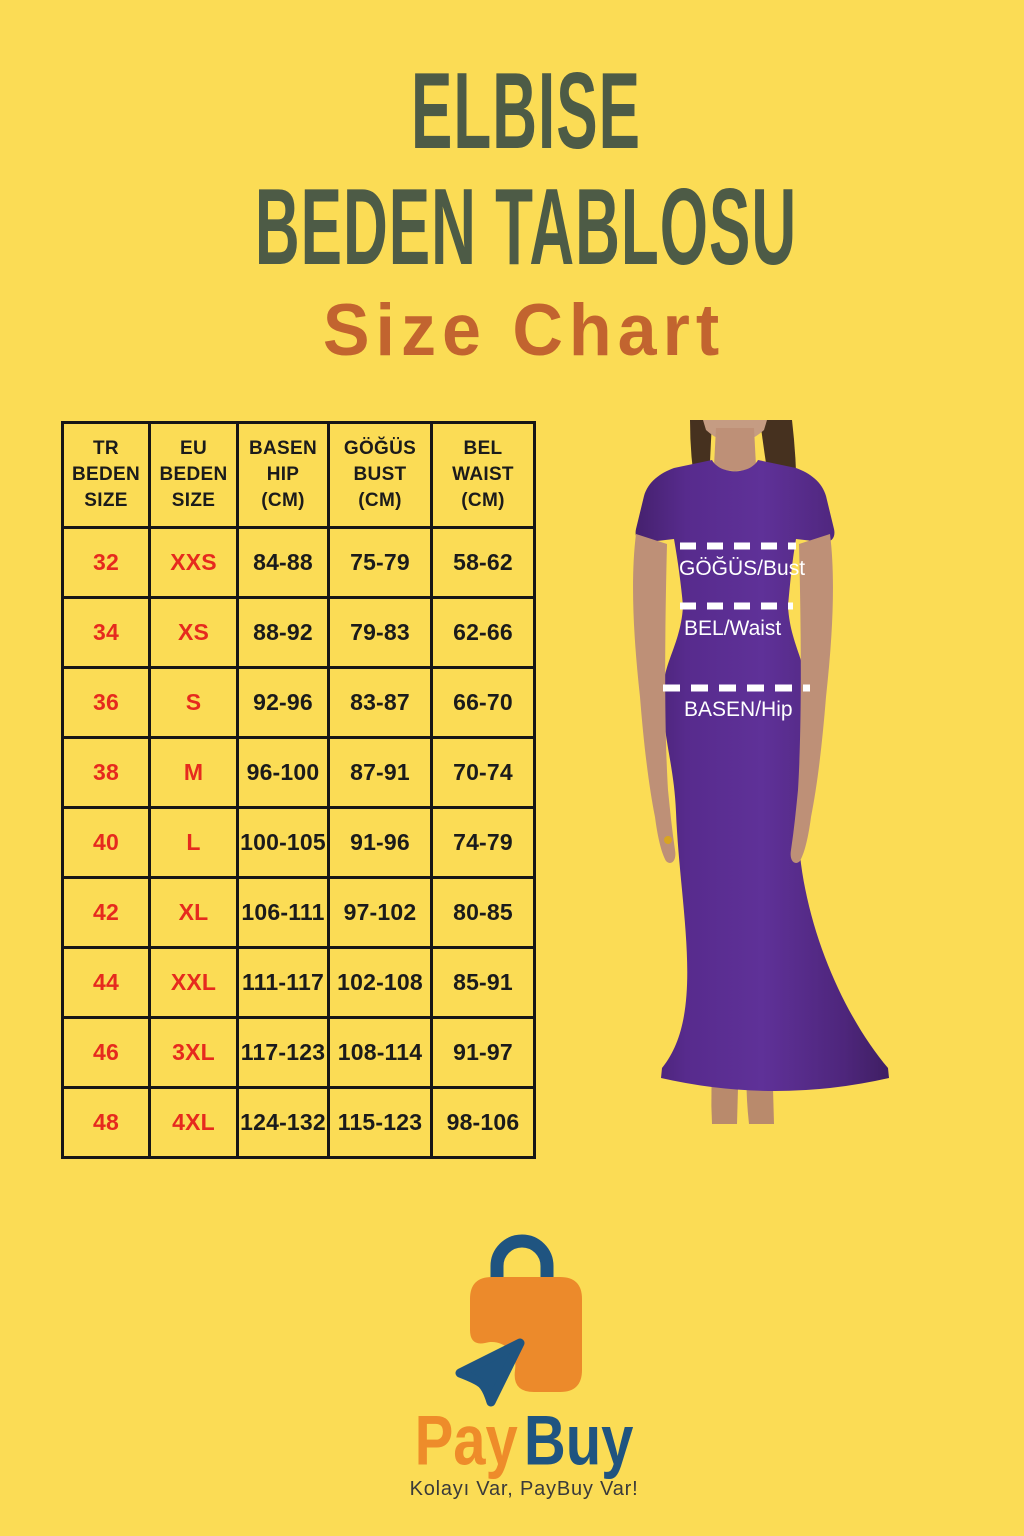 Image resolution: width=1024 pixels, height=1536 pixels. What do you see at coordinates (738, 709) in the screenshot?
I see `hip-label: BASEN/Hip` at bounding box center [738, 709].